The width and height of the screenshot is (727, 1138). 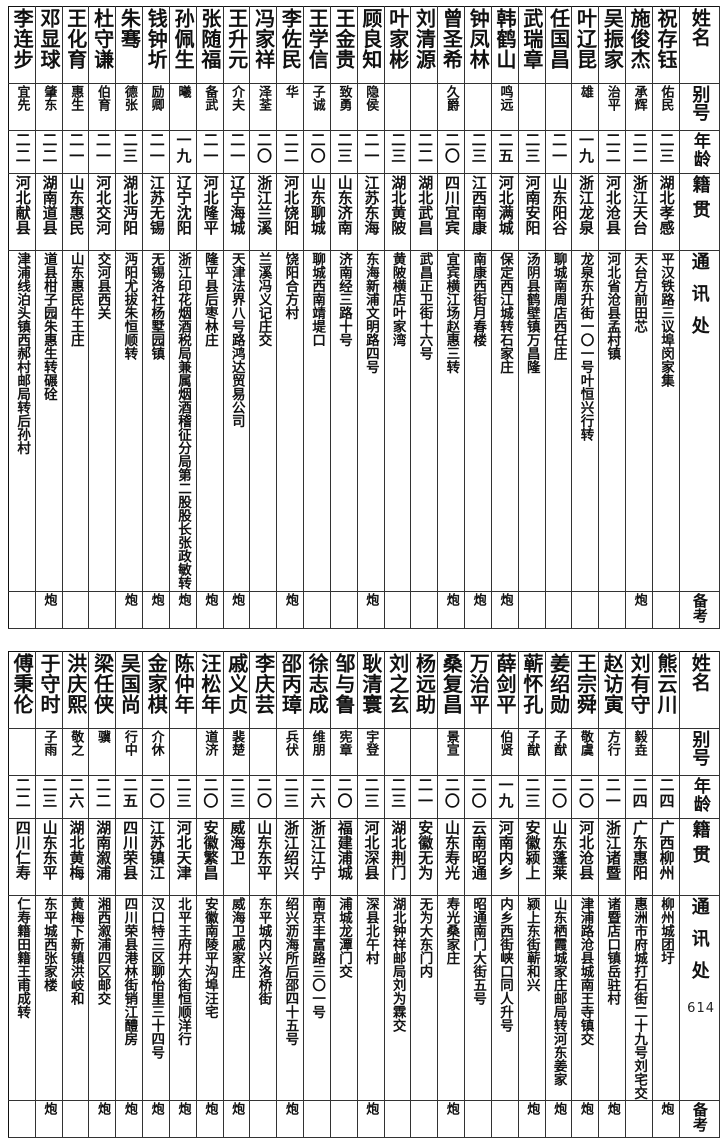 What do you see at coordinates (344, 39) in the screenshot?
I see `name-text: 王金贵` at bounding box center [344, 39].